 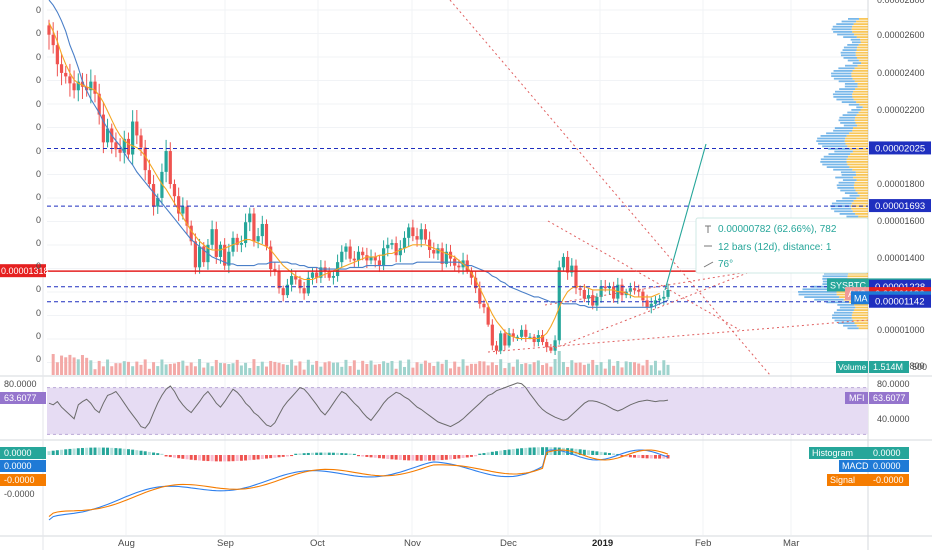 I want to click on level-price-tag-text: 0.00001142, so click(x=900, y=302).